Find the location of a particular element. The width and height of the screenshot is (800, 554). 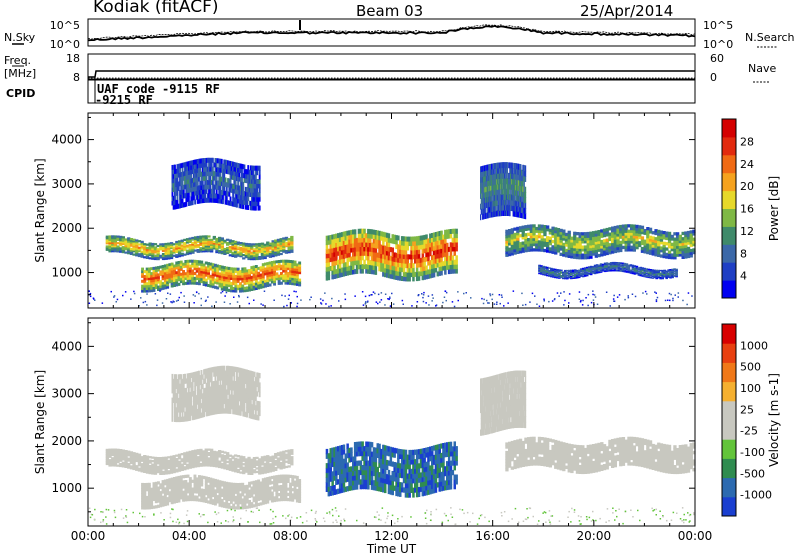

cpid-line1: UAF code -9115 RF is located at coordinates (158, 89).